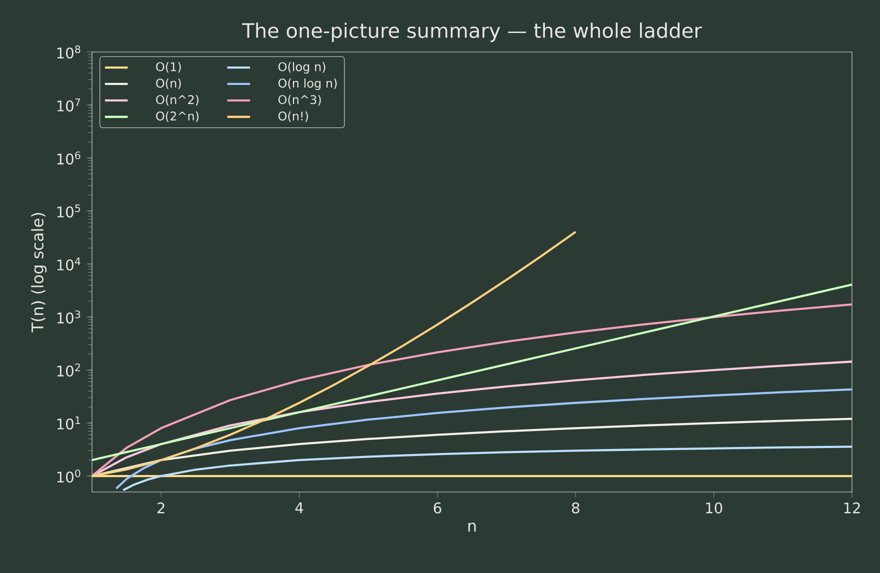  I want to click on x-tick-label: 8, so click(576, 508).